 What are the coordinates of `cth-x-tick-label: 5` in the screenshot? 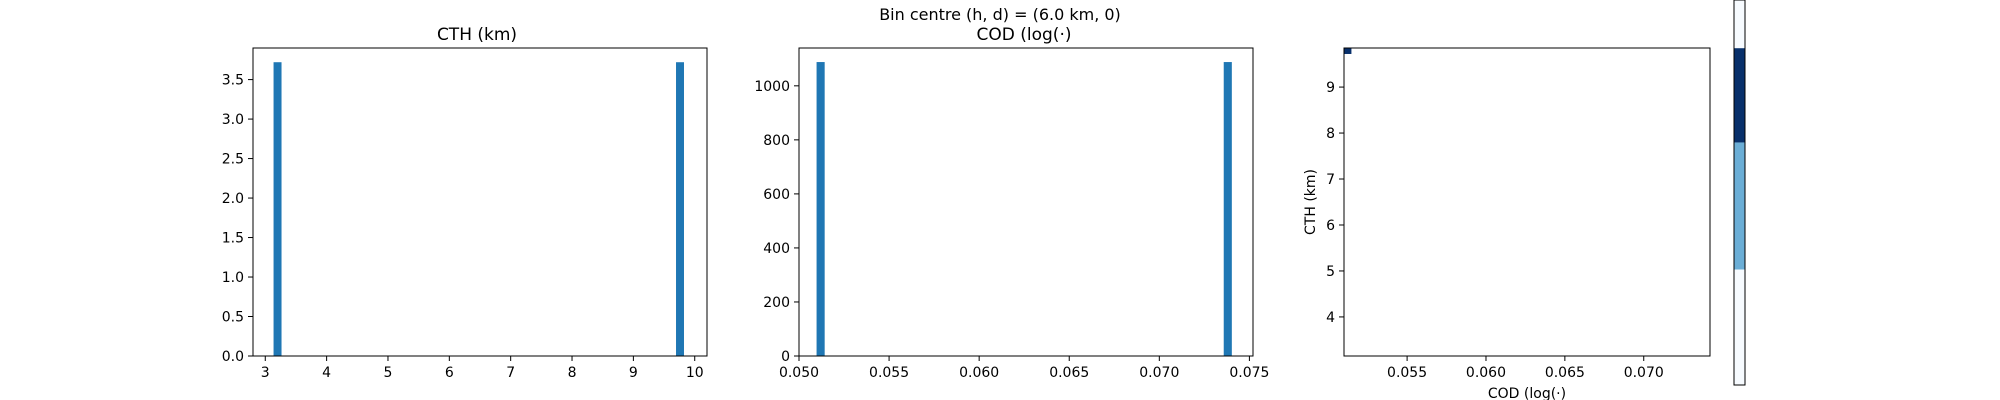 It's located at (388, 373).